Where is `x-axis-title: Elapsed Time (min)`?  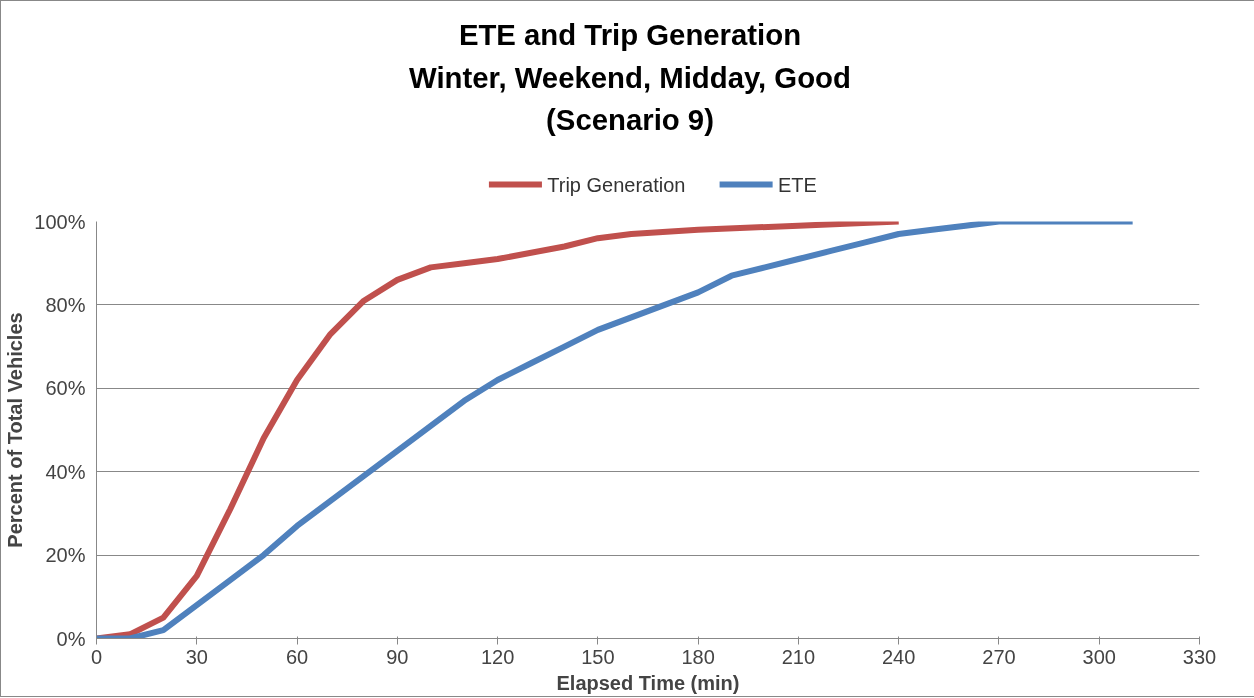
x-axis-title: Elapsed Time (min) is located at coordinates (648, 682).